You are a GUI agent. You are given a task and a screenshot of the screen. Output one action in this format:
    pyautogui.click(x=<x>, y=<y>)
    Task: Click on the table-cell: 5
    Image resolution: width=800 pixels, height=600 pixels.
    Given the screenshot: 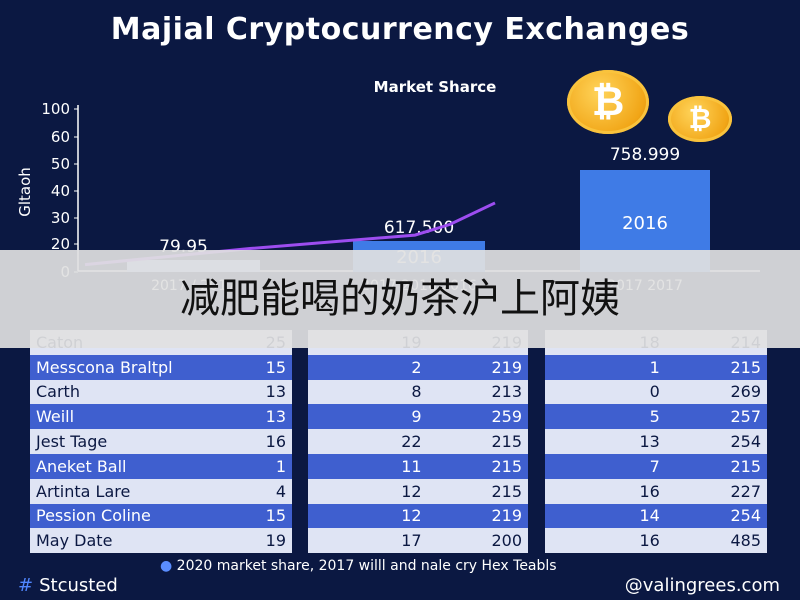 What is the action you would take?
    pyautogui.click(x=605, y=417)
    